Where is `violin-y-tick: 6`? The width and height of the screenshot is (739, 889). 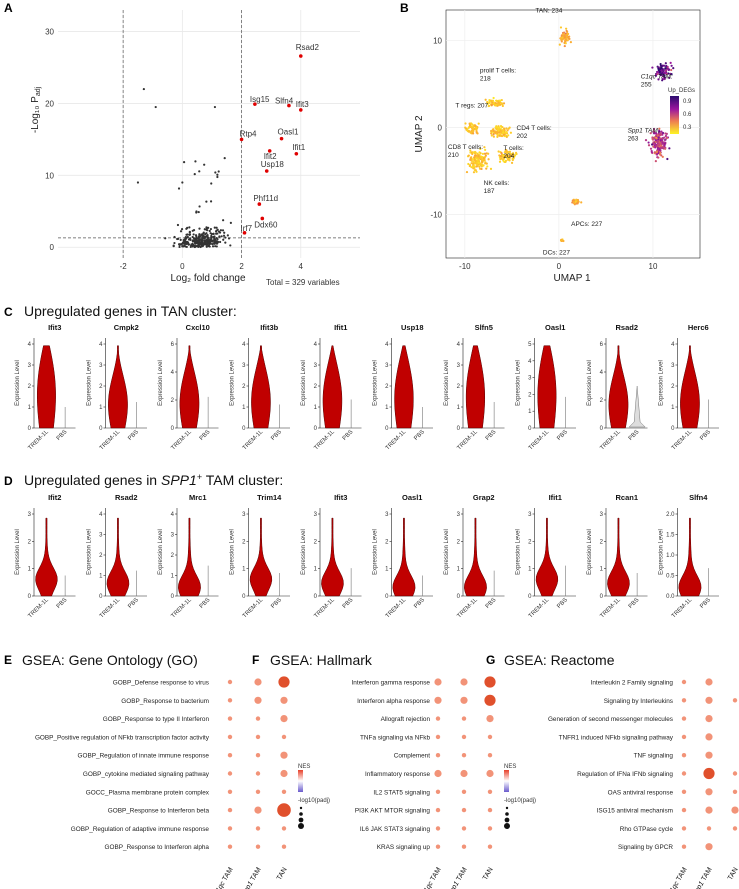
violin-y-tick: 6 is located at coordinates (173, 345).